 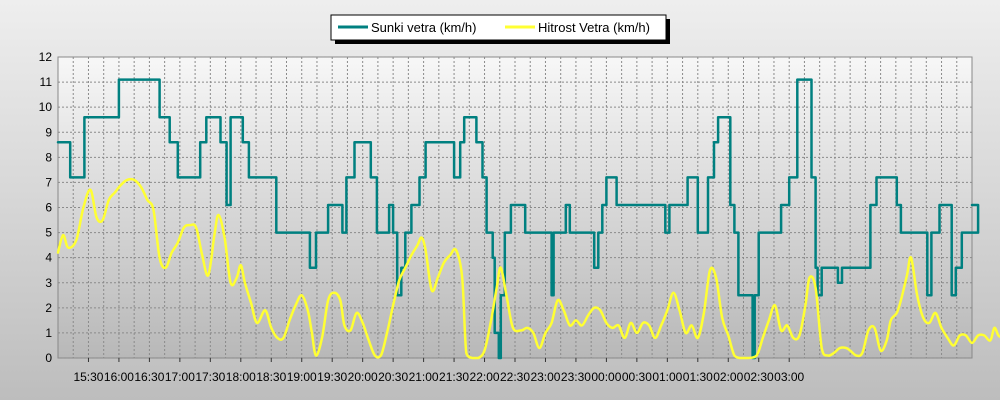 What do you see at coordinates (393, 377) in the screenshot?
I see `x-tick-label: 20:30` at bounding box center [393, 377].